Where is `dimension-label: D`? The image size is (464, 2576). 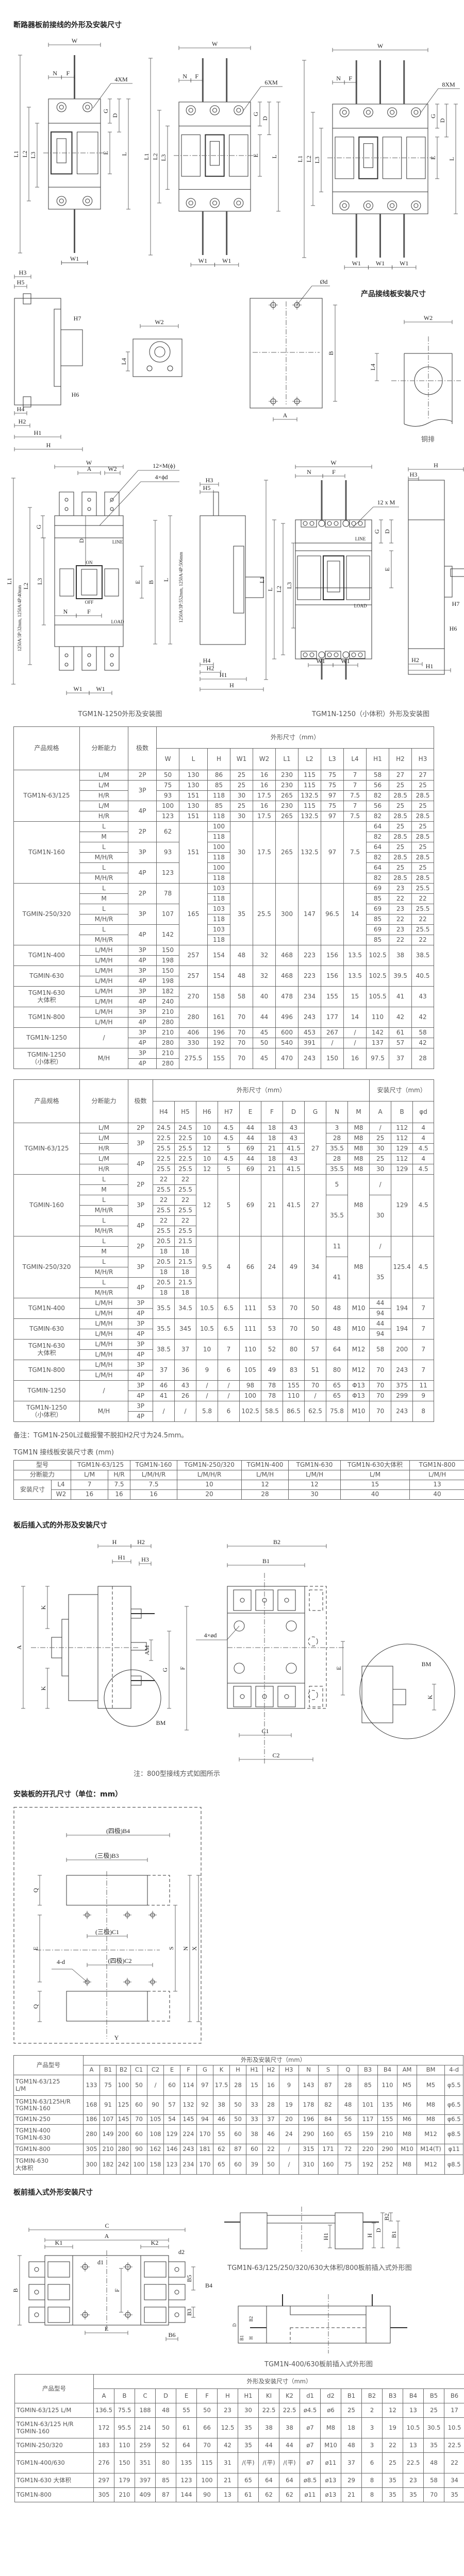 dimension-label: D is located at coordinates (81, 540).